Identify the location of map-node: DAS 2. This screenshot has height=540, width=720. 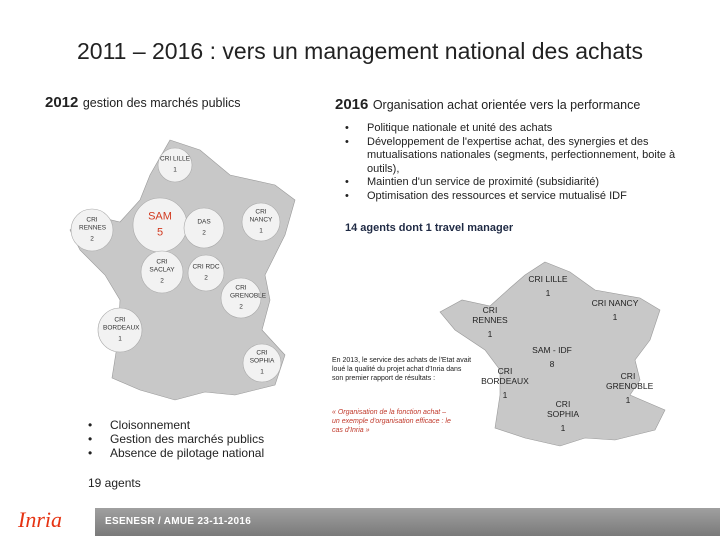
(204, 228).